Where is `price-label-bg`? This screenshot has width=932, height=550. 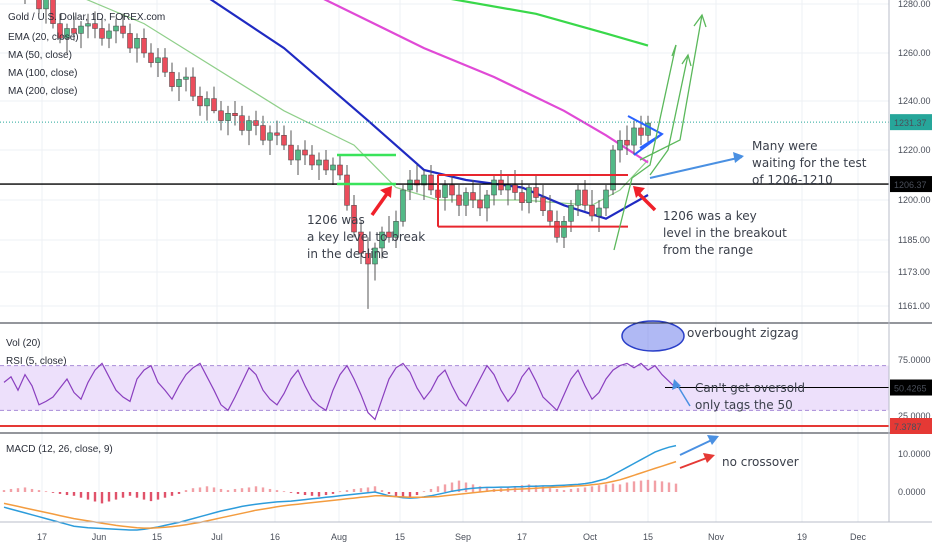 price-label-bg is located at coordinates (911, 122).